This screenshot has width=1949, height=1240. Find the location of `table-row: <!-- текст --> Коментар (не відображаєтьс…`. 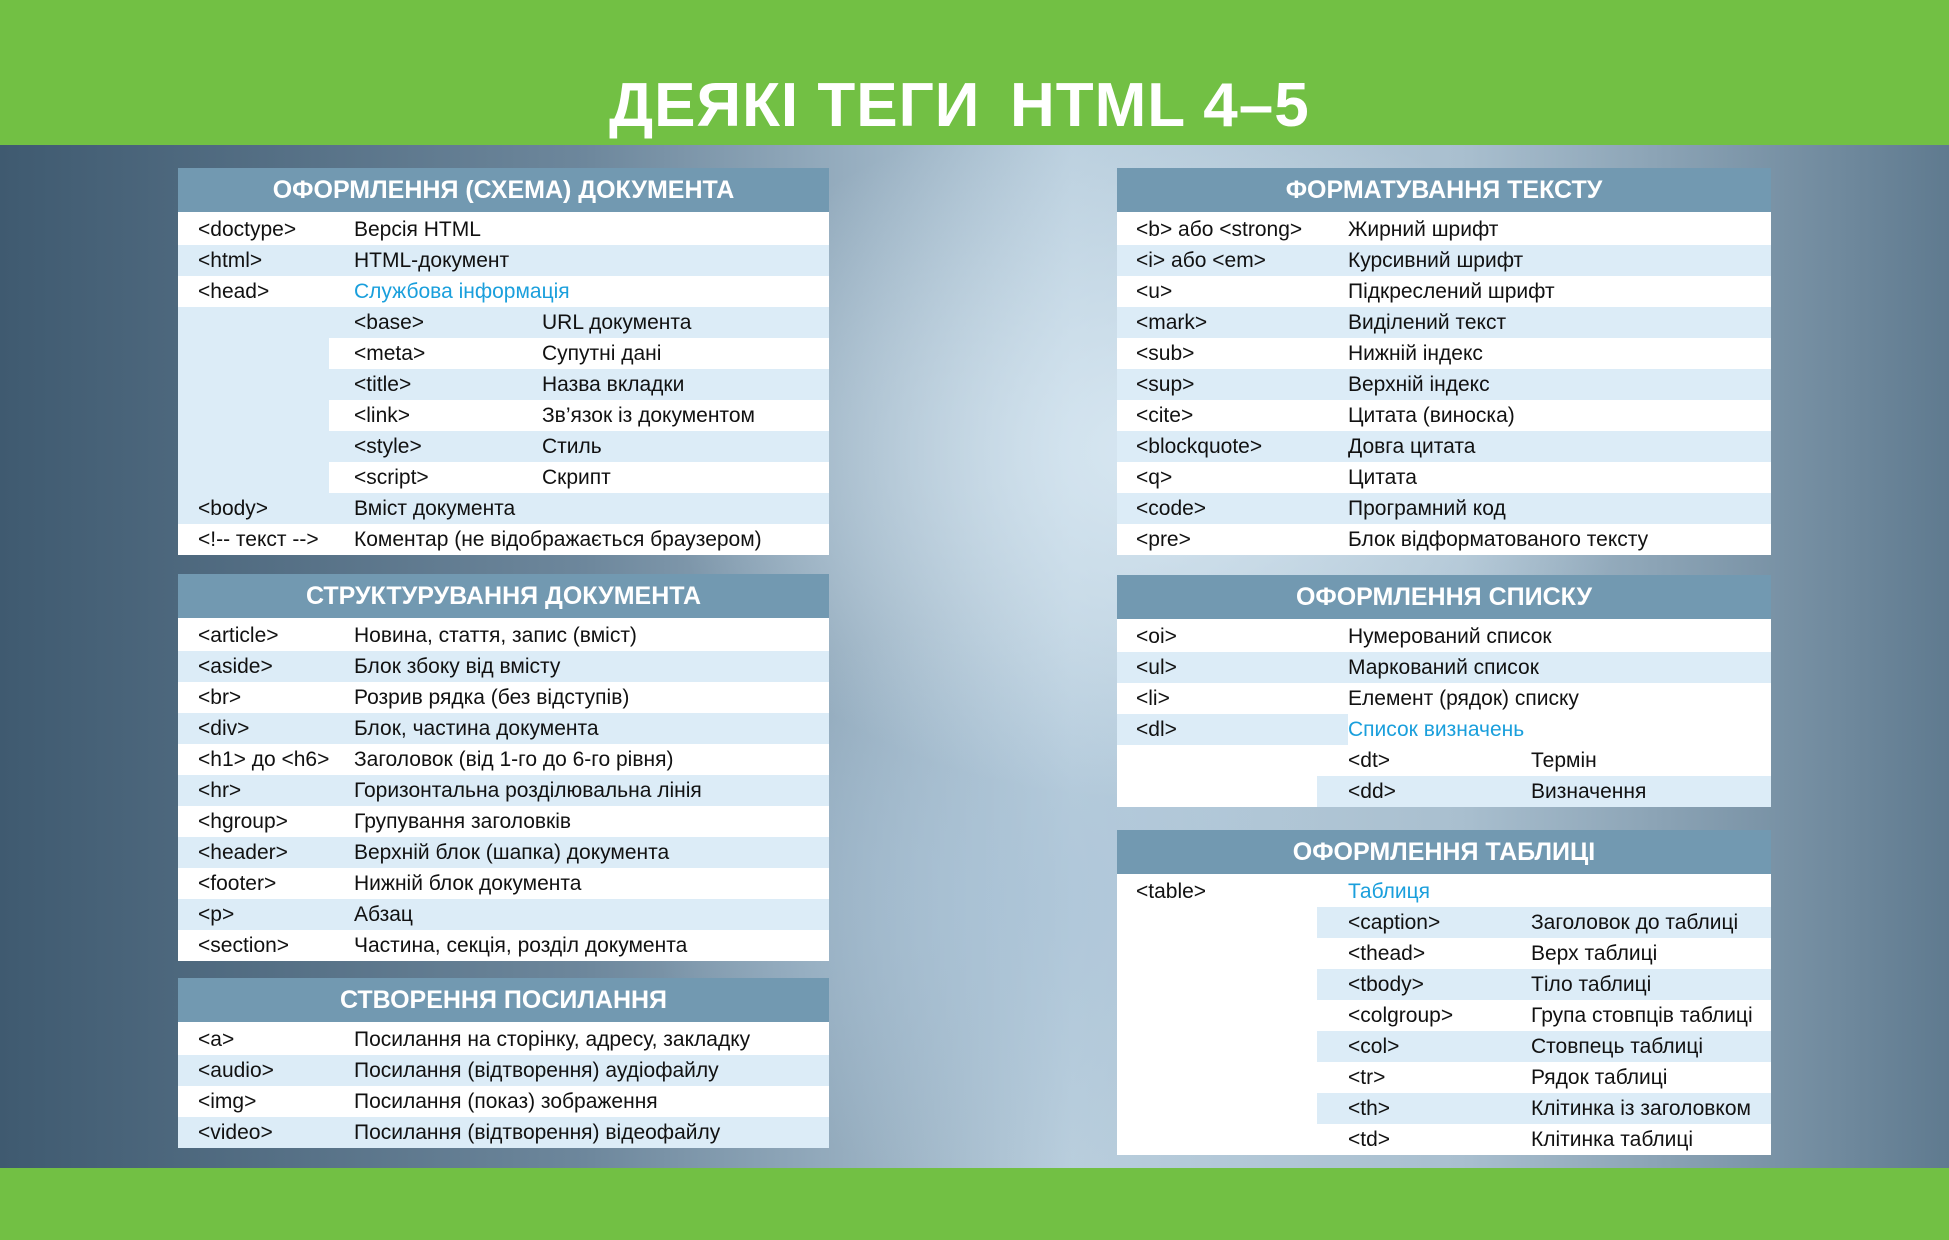

table-row: <!-- текст --> Коментар (не відображаєтьс… is located at coordinates (503, 539).